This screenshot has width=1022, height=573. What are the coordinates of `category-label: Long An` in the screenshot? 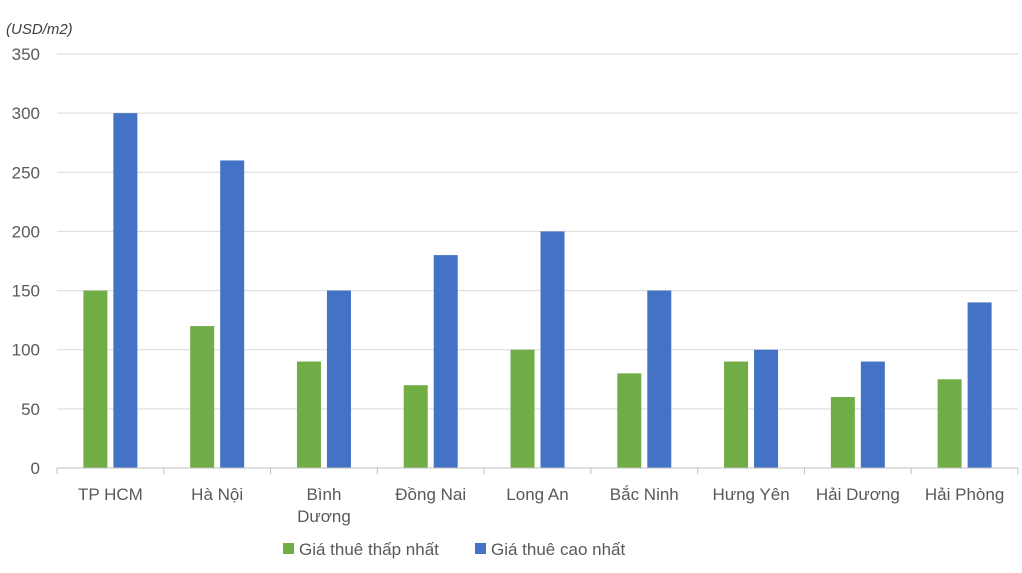 It's located at (537, 494).